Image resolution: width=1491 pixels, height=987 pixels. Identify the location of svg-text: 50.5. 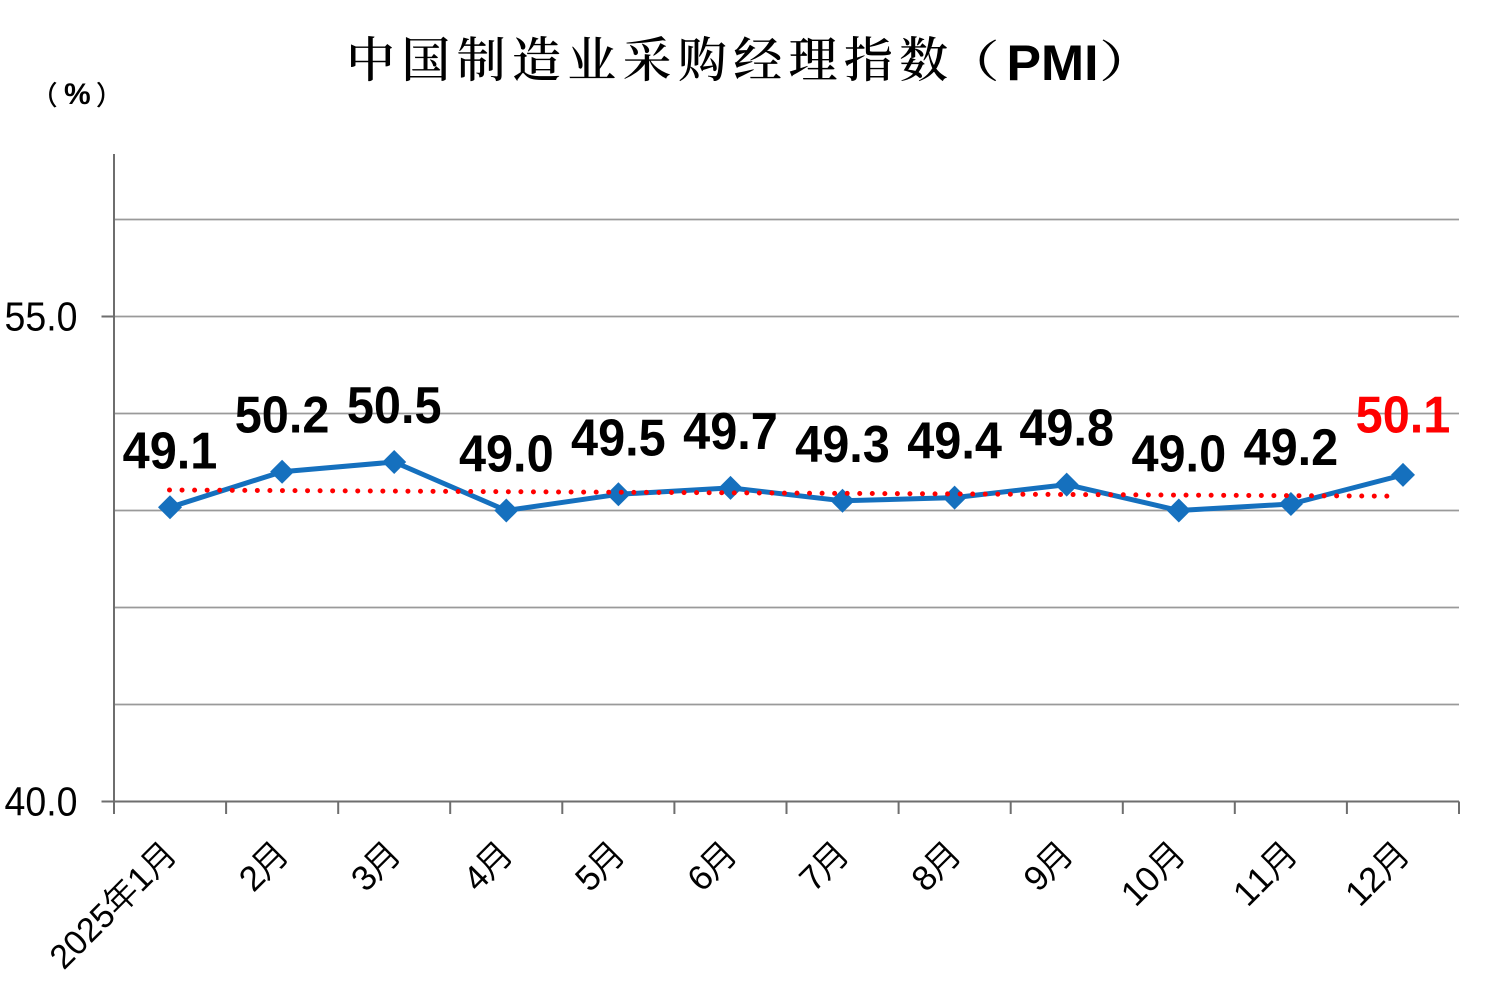
(394, 406).